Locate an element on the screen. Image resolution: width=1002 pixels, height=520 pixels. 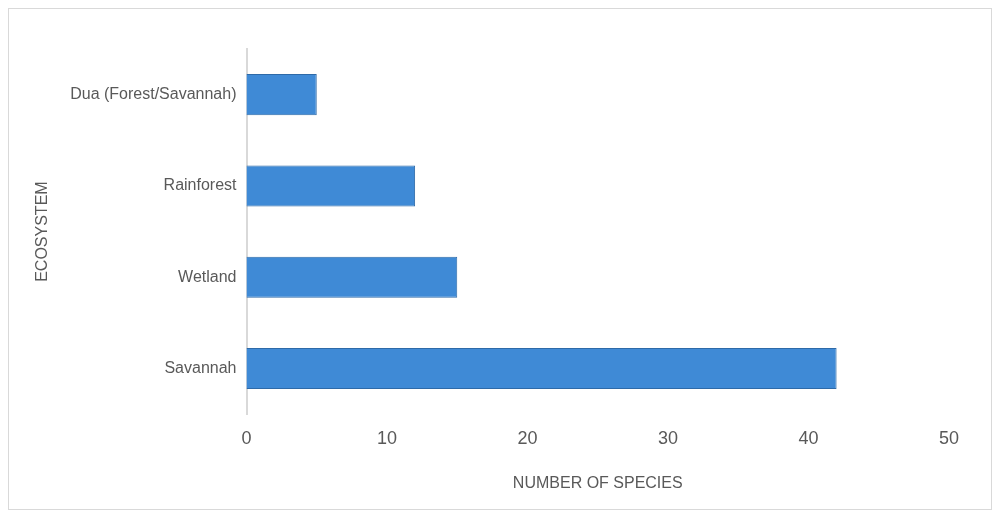
x-tick-label: 10 is located at coordinates (387, 437).